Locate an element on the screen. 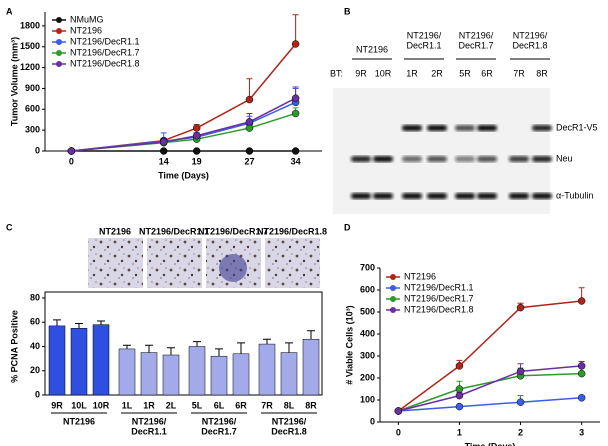 The width and height of the screenshot is (608, 446). blot-lane-label: 1R is located at coordinates (412, 73).